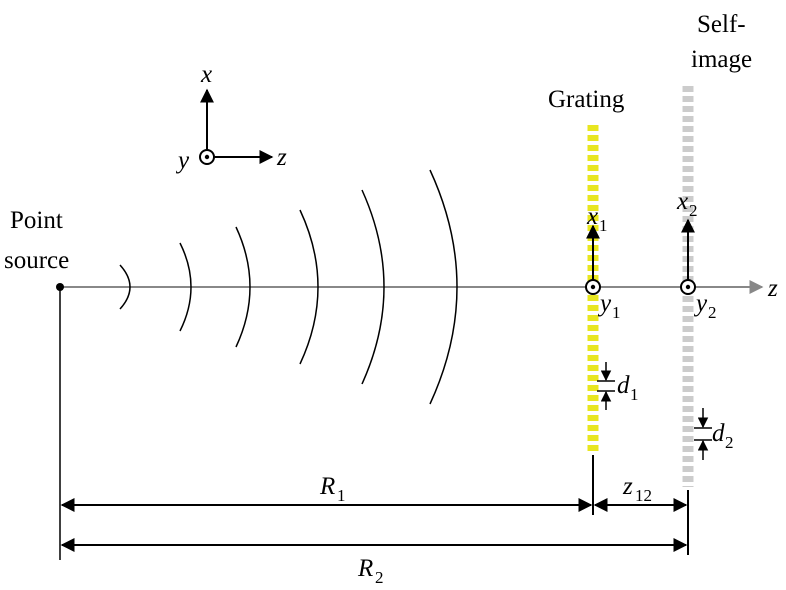 This screenshot has height=590, width=786. Describe the element at coordinates (36, 220) in the screenshot. I see `point-source-label: Point` at that location.